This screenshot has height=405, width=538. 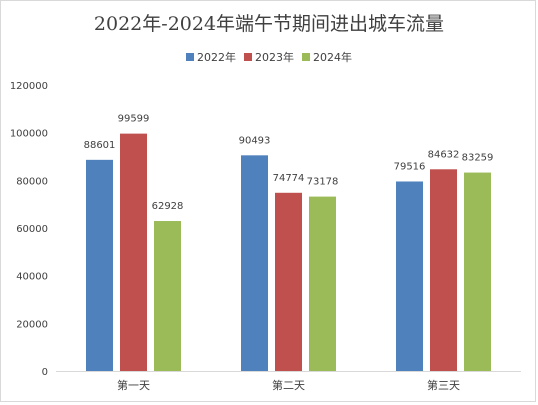 I want to click on x-category-label: 第一天, so click(x=133, y=385).